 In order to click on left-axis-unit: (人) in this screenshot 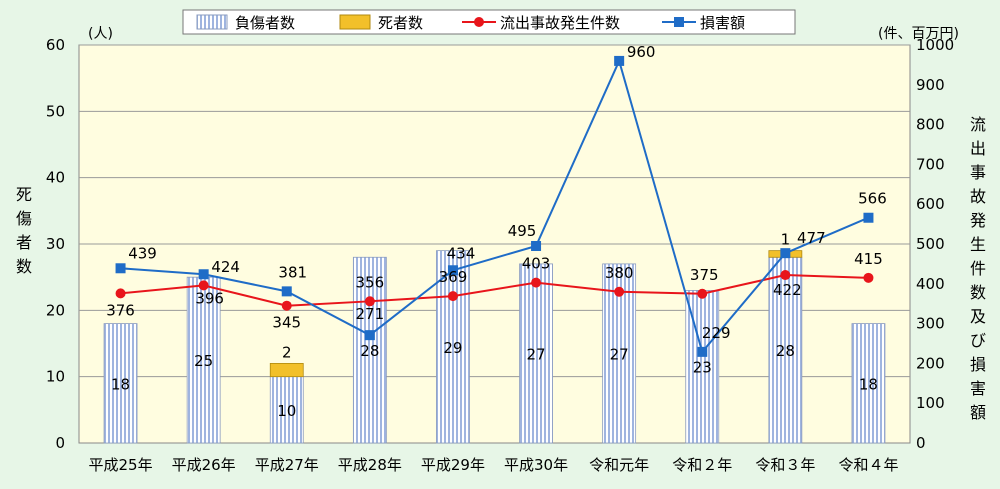, I will do `click(100, 34)`.